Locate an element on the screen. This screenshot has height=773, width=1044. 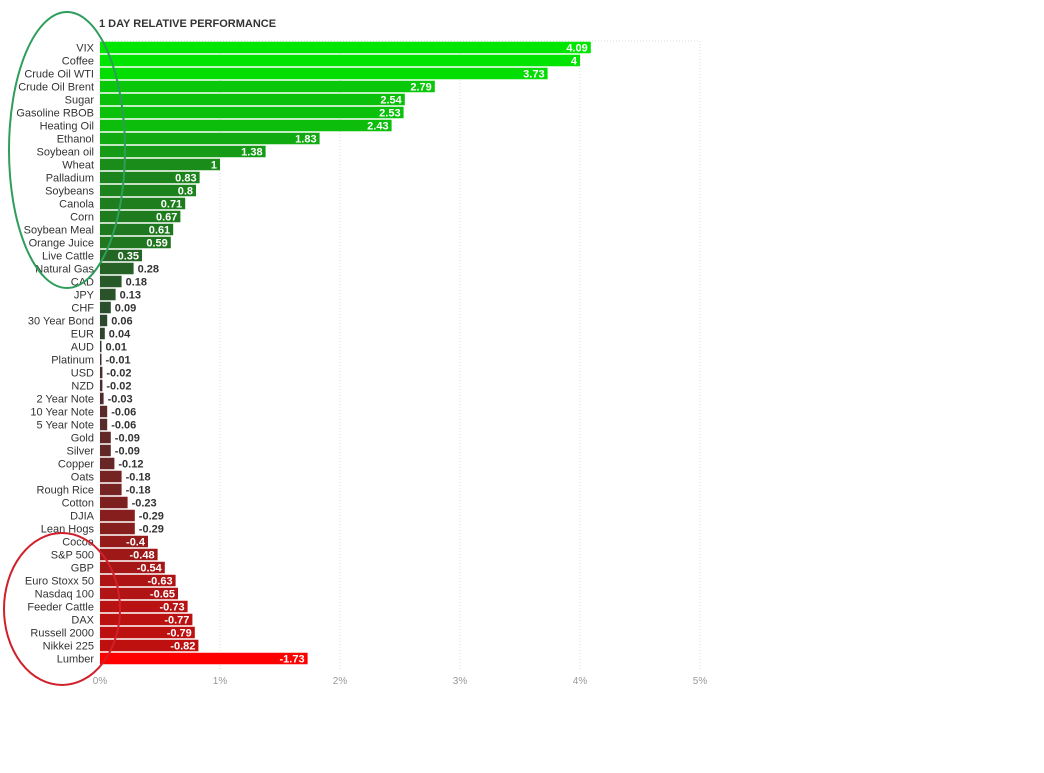
value-label: 0.13 is located at coordinates (130, 296).